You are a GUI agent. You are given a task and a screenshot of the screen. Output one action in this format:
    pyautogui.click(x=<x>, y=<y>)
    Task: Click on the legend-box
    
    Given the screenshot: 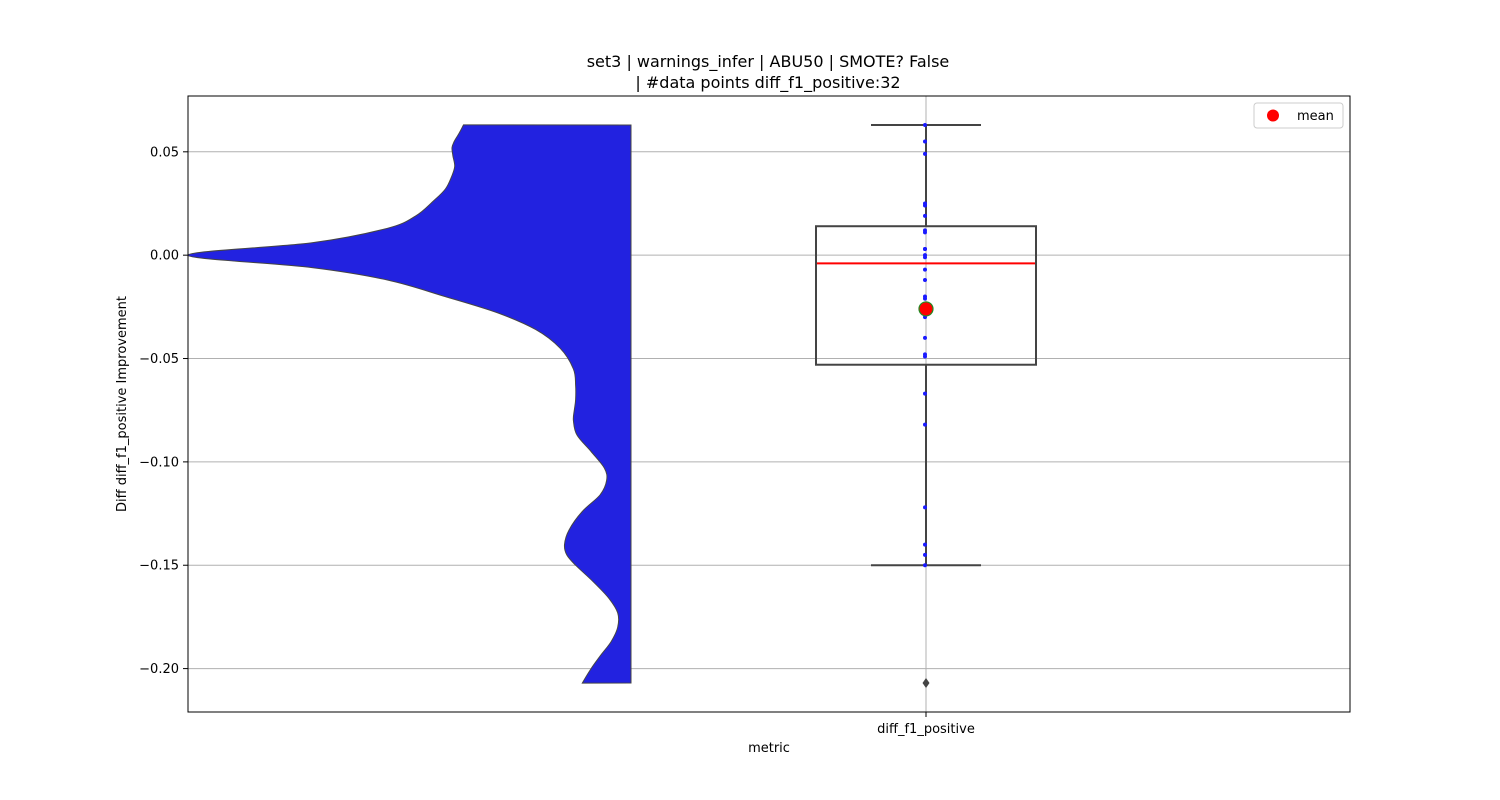 What is the action you would take?
    pyautogui.click(x=1298, y=115)
    